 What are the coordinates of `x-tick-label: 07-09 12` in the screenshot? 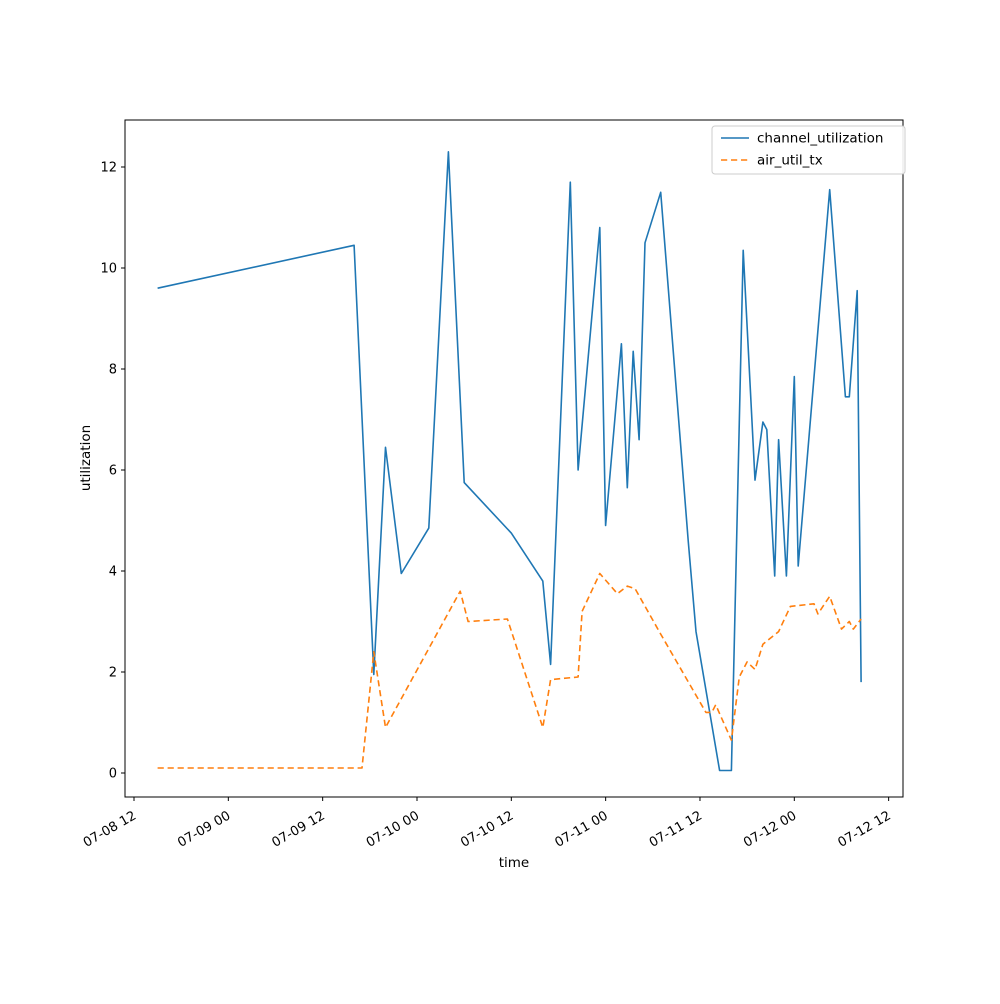 It's located at (299, 829).